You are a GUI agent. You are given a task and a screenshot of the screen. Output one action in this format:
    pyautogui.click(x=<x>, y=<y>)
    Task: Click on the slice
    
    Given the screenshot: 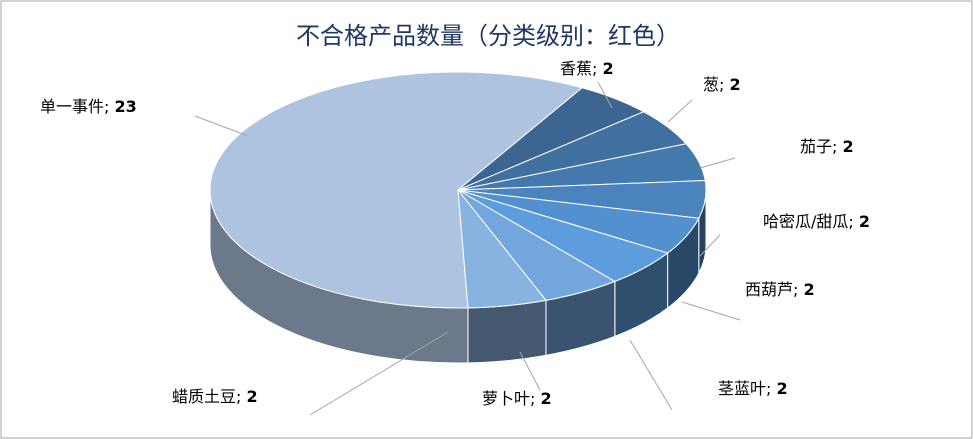 What is the action you would take?
    pyautogui.click(x=502, y=248)
    